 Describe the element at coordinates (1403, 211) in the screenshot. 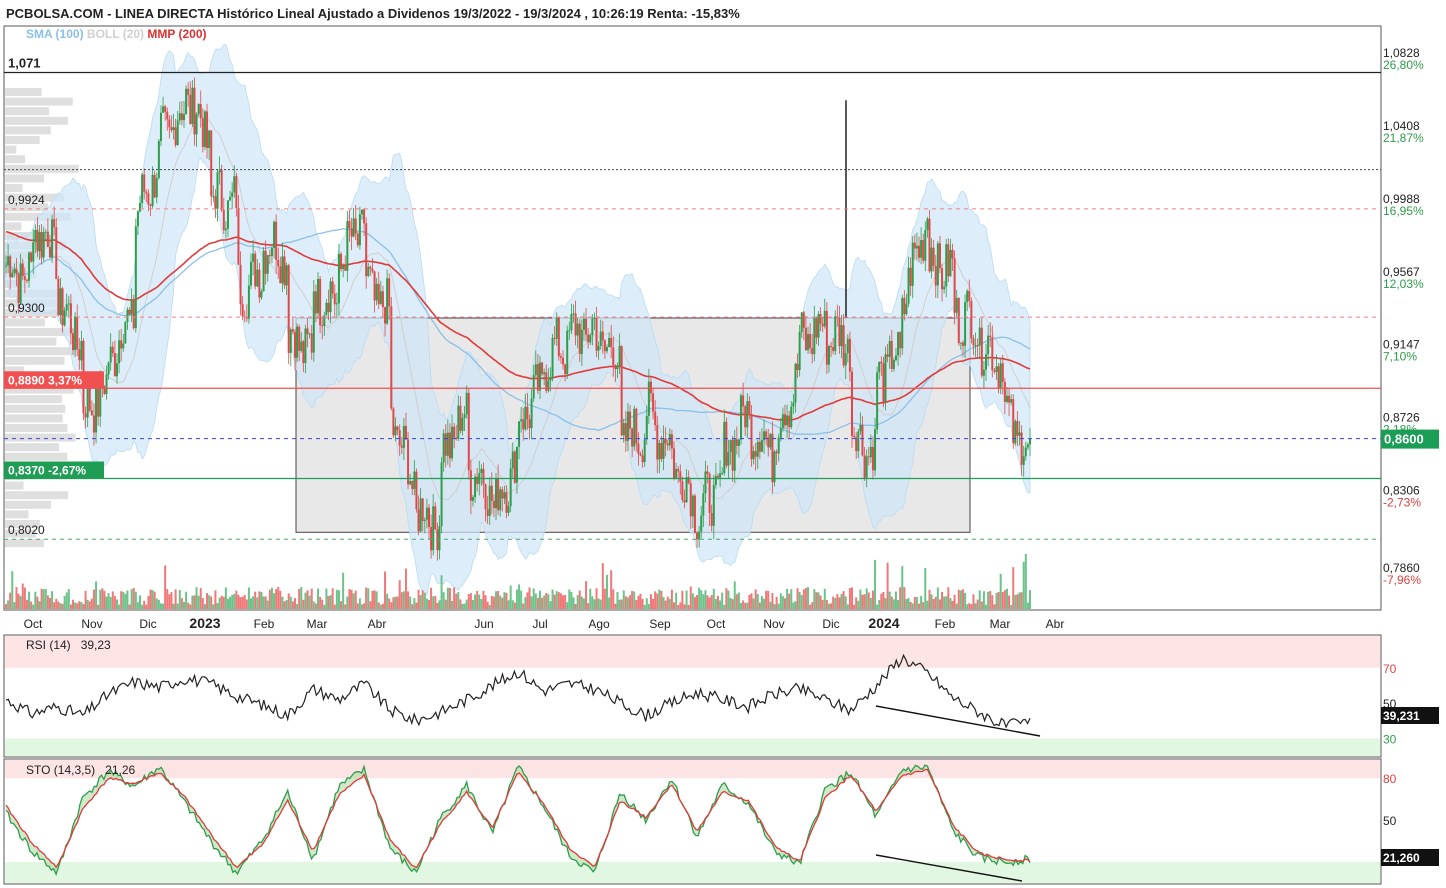

I see `y-tick-pct: 16,95%` at that location.